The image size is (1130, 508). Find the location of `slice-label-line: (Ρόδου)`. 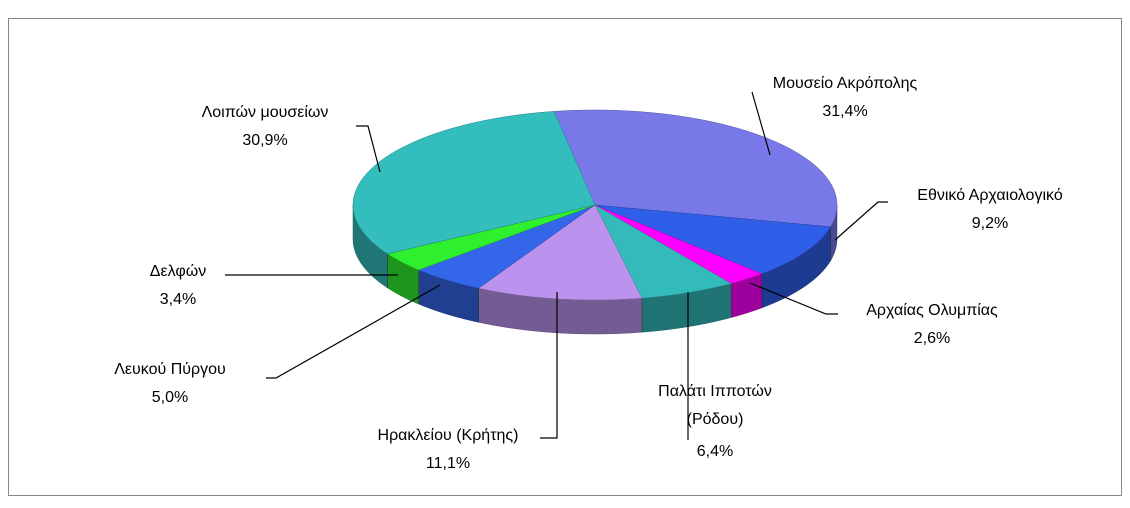

slice-label-line: (Ρόδου) is located at coordinates (715, 419).